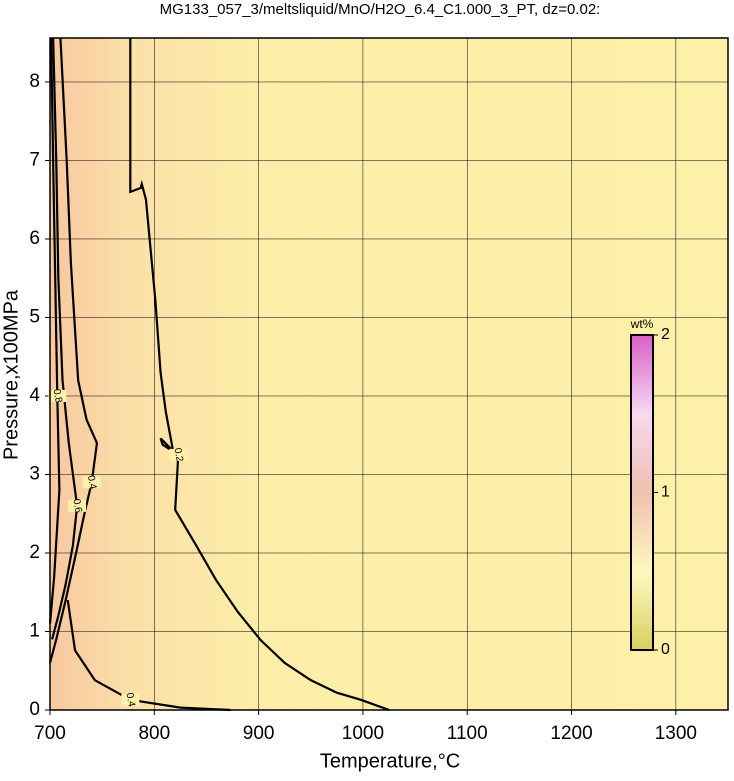  Describe the element at coordinates (34, 81) in the screenshot. I see `y-tick-label: 8` at that location.